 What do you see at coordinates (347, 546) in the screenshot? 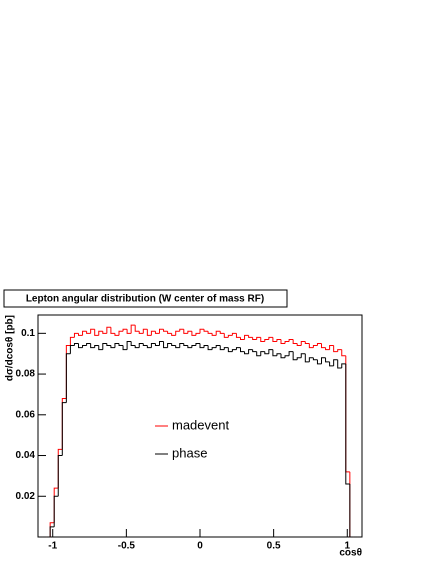
I see `x-tick-label: 1` at bounding box center [347, 546].